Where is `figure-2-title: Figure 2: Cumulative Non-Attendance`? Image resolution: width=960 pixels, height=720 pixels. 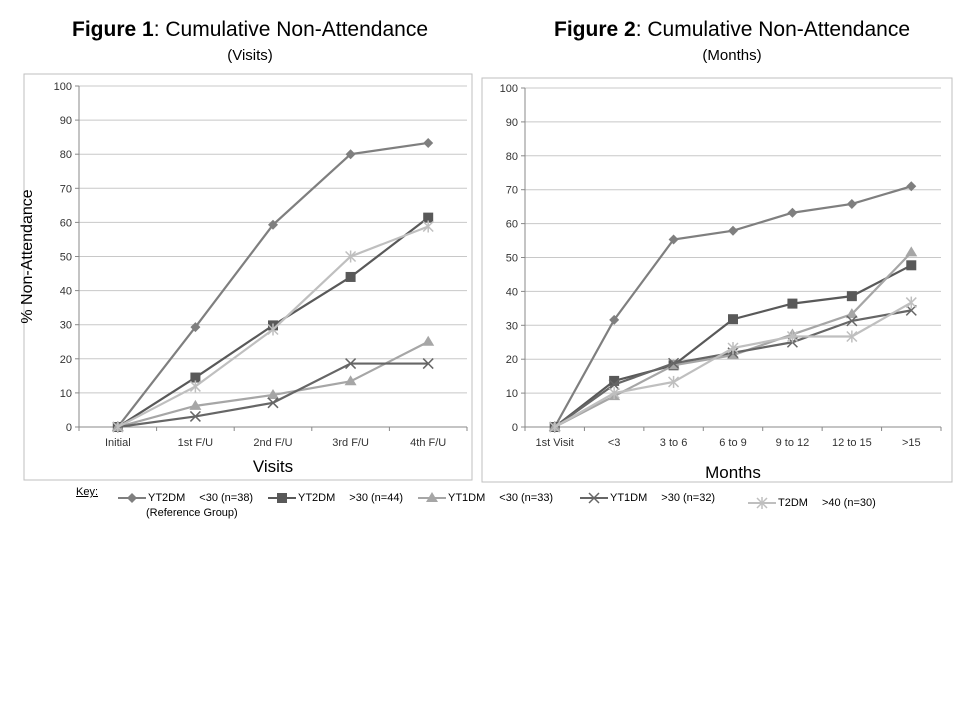 figure-2-title: Figure 2: Cumulative Non-Attendance is located at coordinates (732, 29).